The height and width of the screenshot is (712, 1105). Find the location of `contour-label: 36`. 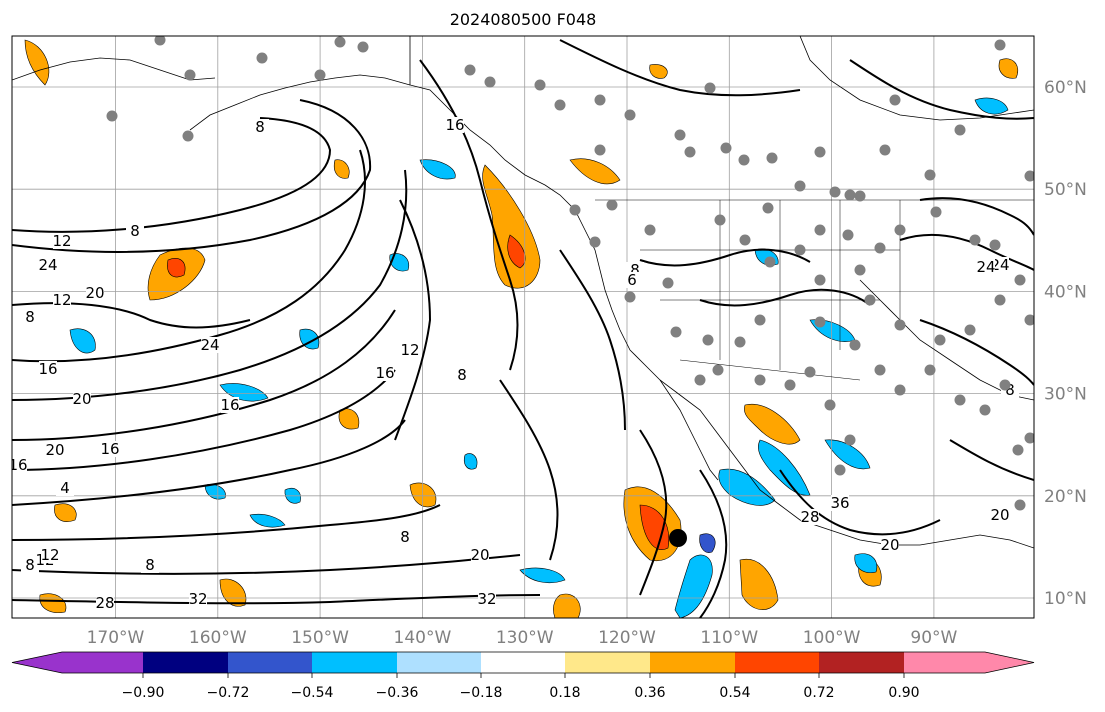

contour-label: 36 is located at coordinates (839, 503).